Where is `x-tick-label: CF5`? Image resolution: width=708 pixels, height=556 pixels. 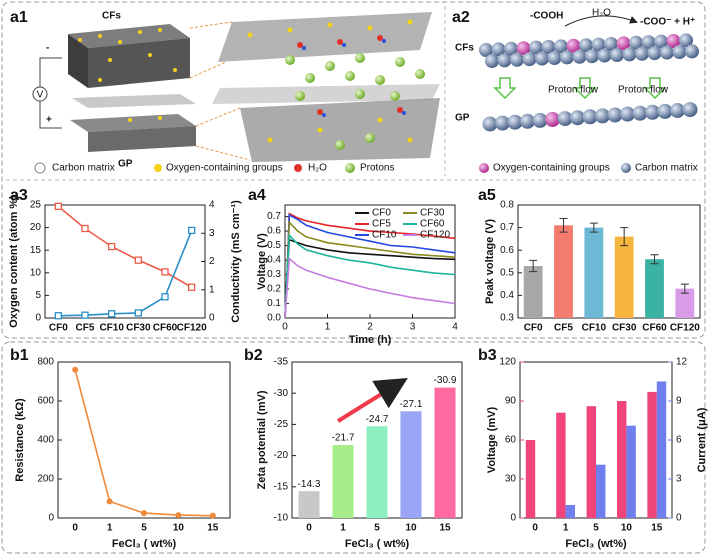
x-tick-label: CF5 is located at coordinates (85, 328).